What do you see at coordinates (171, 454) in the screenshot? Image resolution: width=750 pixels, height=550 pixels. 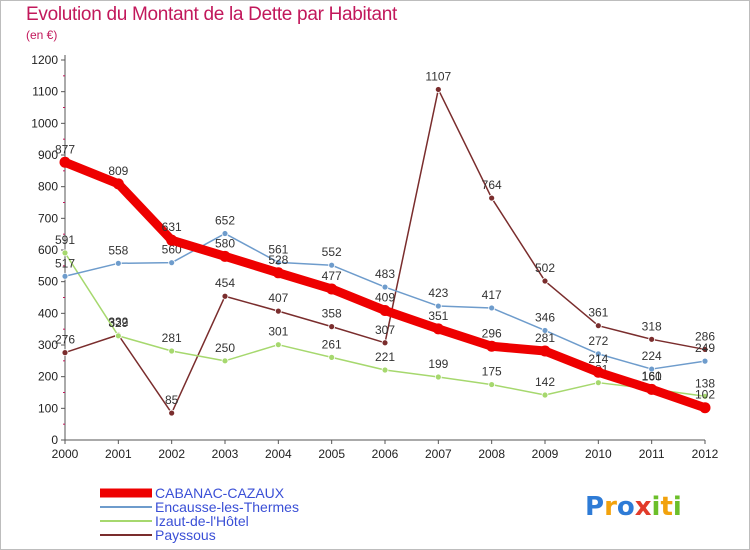 I see `x-tick-label: 2002` at bounding box center [171, 454].